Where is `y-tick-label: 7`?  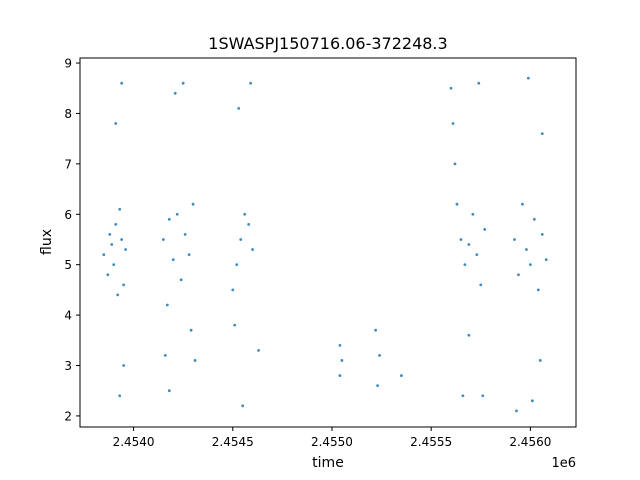
y-tick-label: 7 is located at coordinates (68, 164).